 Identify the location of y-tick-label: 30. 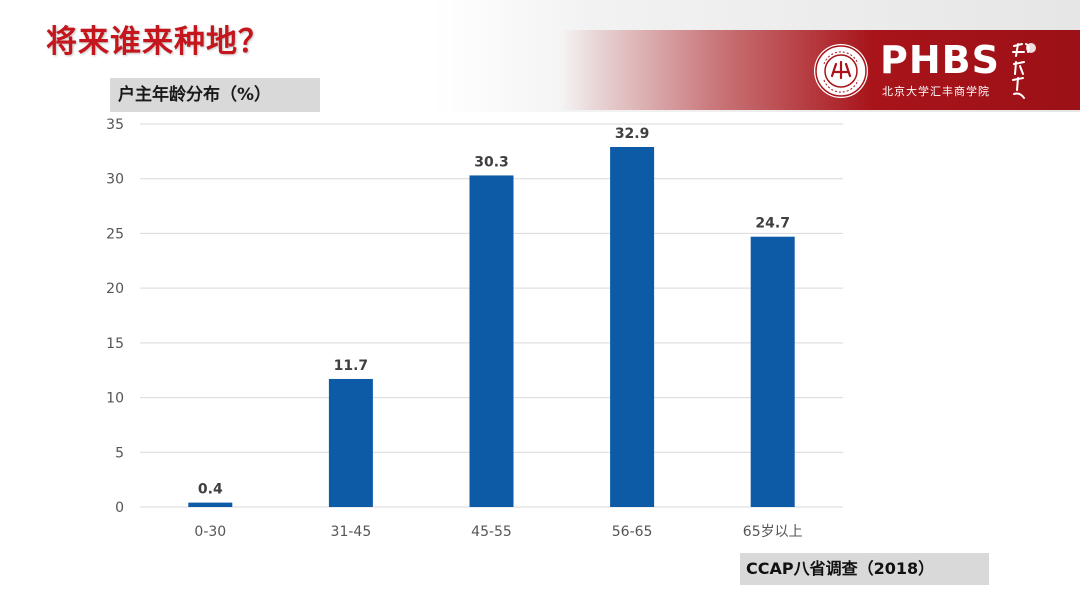
(115, 180).